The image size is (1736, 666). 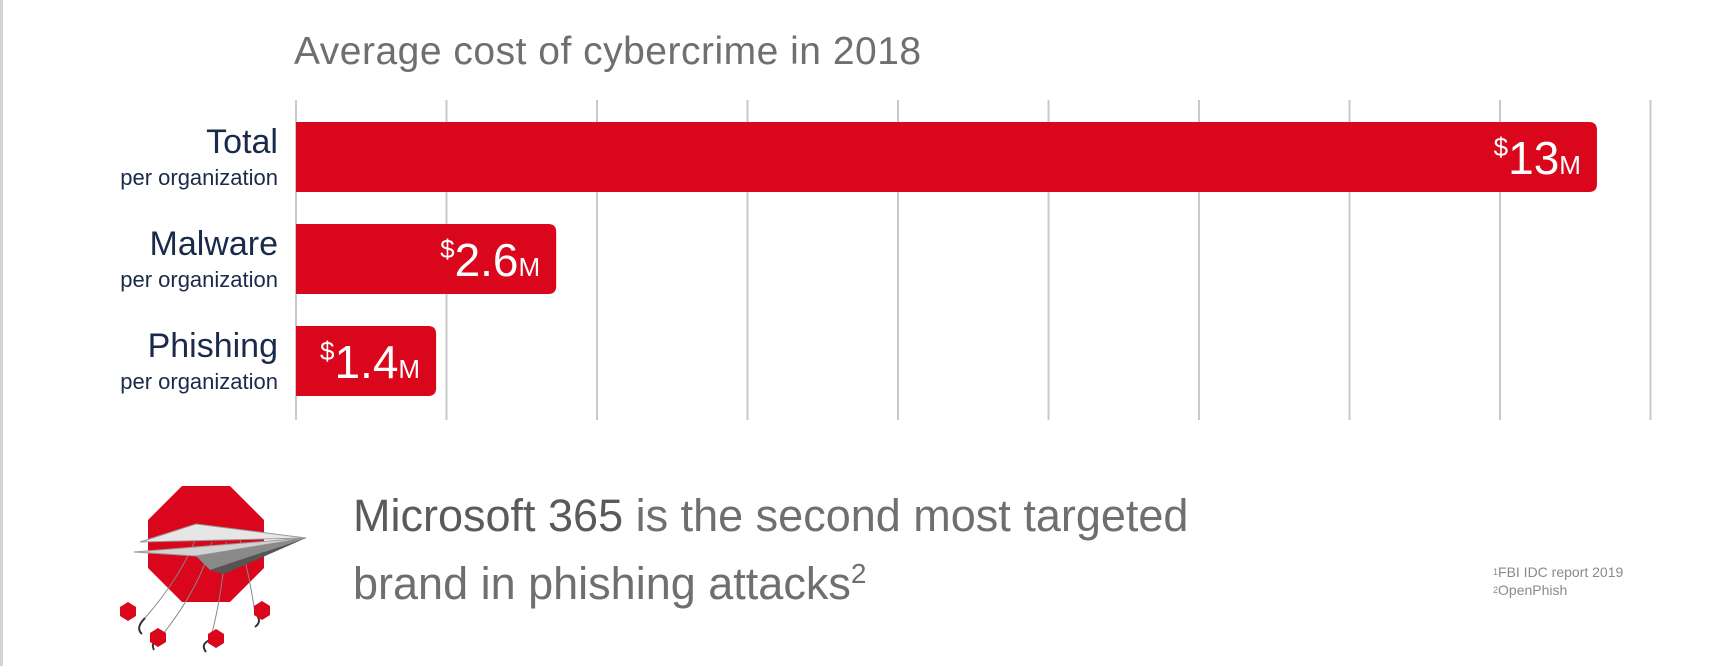 I want to click on brand-name: Microsoft 365, so click(x=488, y=515).